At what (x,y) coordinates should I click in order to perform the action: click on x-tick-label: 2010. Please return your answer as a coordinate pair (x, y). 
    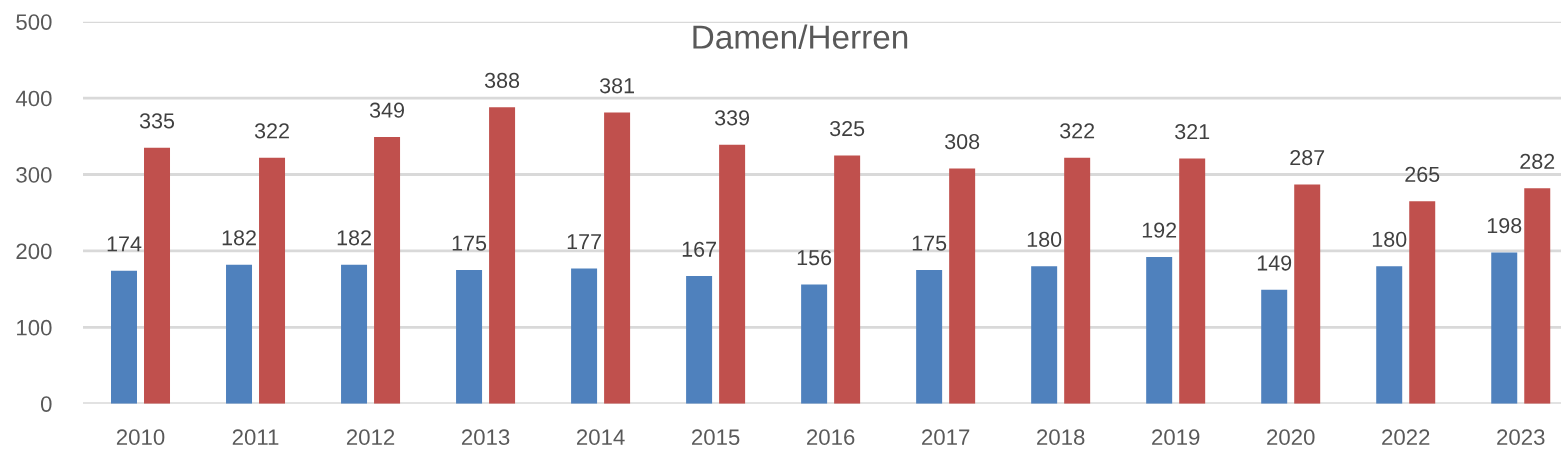
    Looking at the image, I should click on (140, 437).